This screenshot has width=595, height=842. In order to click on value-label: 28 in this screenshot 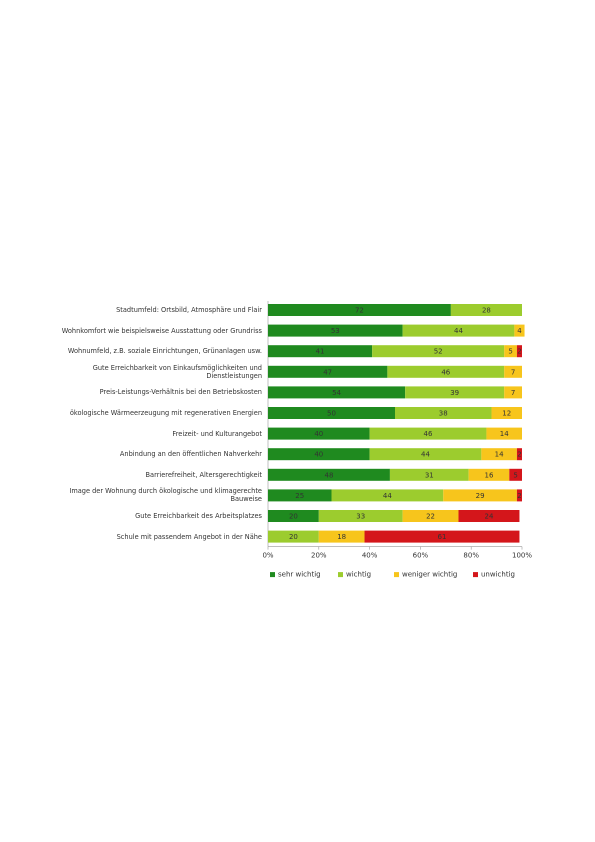, I will do `click(486, 311)`.